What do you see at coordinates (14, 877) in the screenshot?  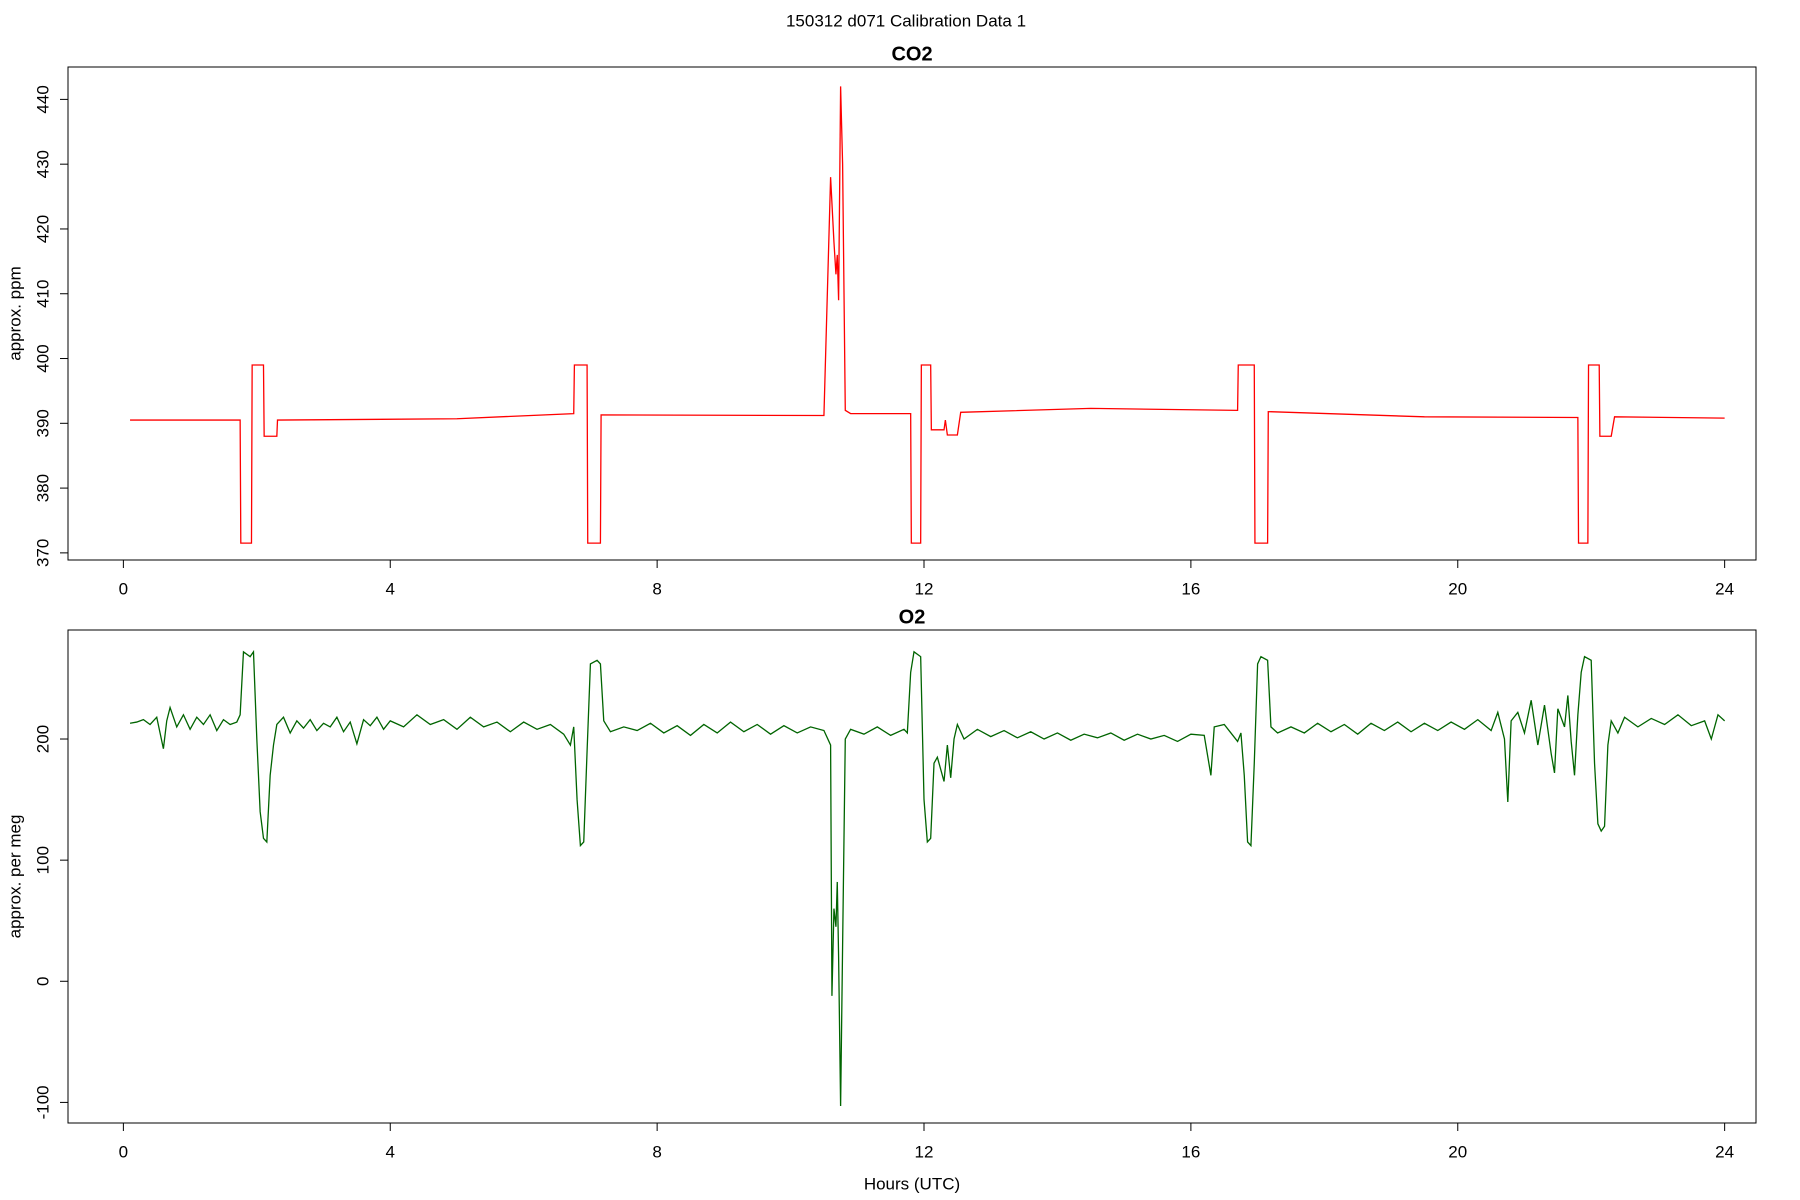 I see `y-axis-label: approx. per meg` at bounding box center [14, 877].